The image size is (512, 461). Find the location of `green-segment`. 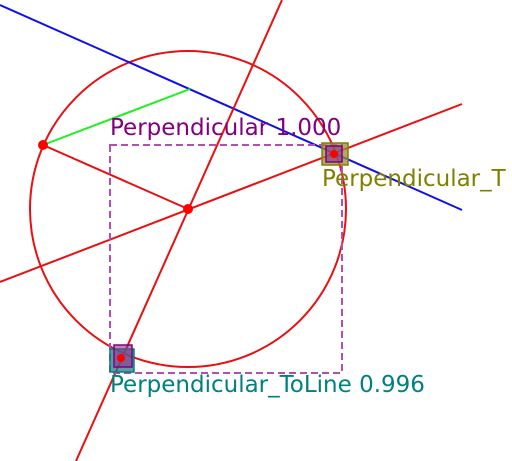

green-segment is located at coordinates (116, 117).